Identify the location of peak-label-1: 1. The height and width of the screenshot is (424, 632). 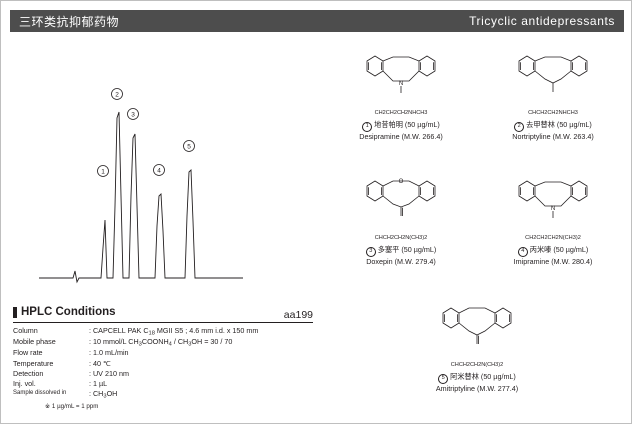
(103, 172).